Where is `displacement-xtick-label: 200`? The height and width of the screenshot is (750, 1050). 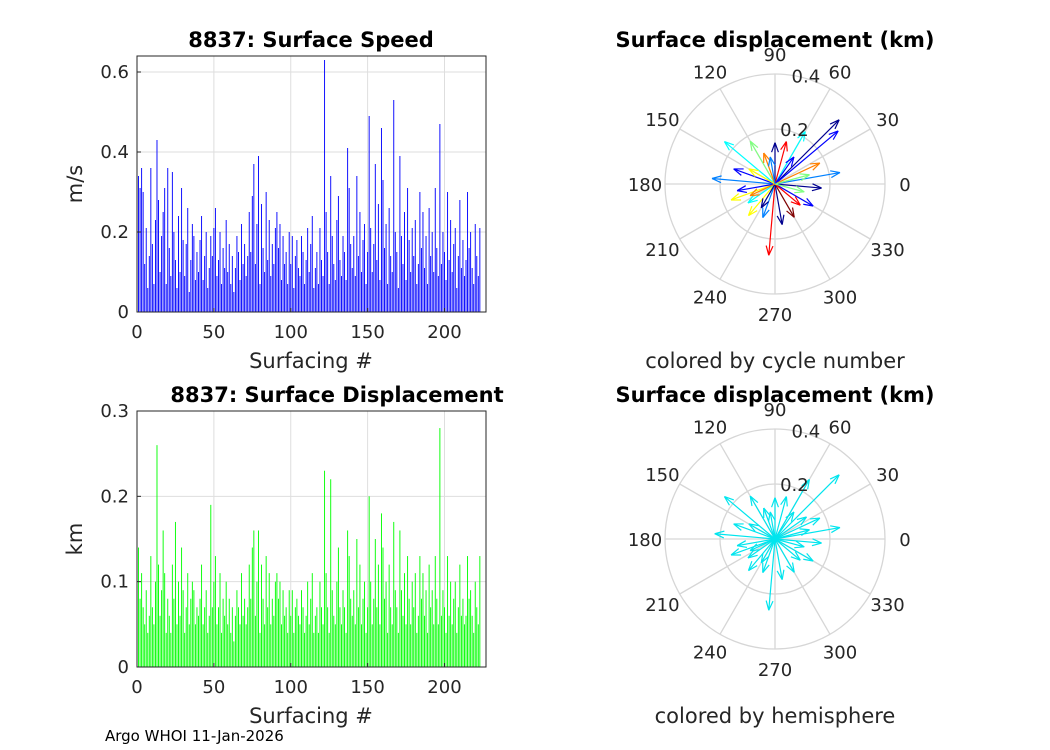
displacement-xtick-label: 200 is located at coordinates (444, 687).